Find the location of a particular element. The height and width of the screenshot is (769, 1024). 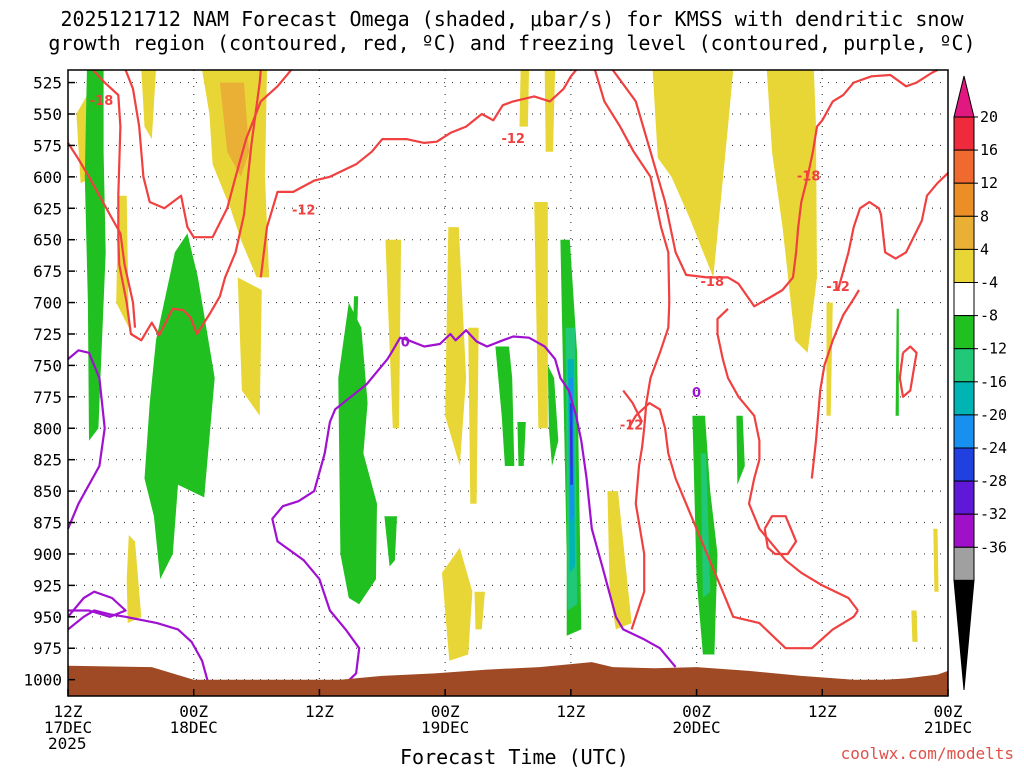

y-tick-label-925: 925 is located at coordinates (47, 585).